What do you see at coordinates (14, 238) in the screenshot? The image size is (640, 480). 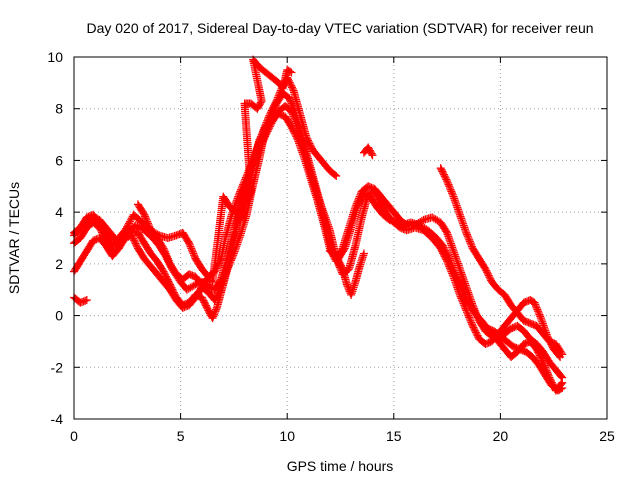 I see `y-axis-label: SDTVAR / TECUs` at bounding box center [14, 238].